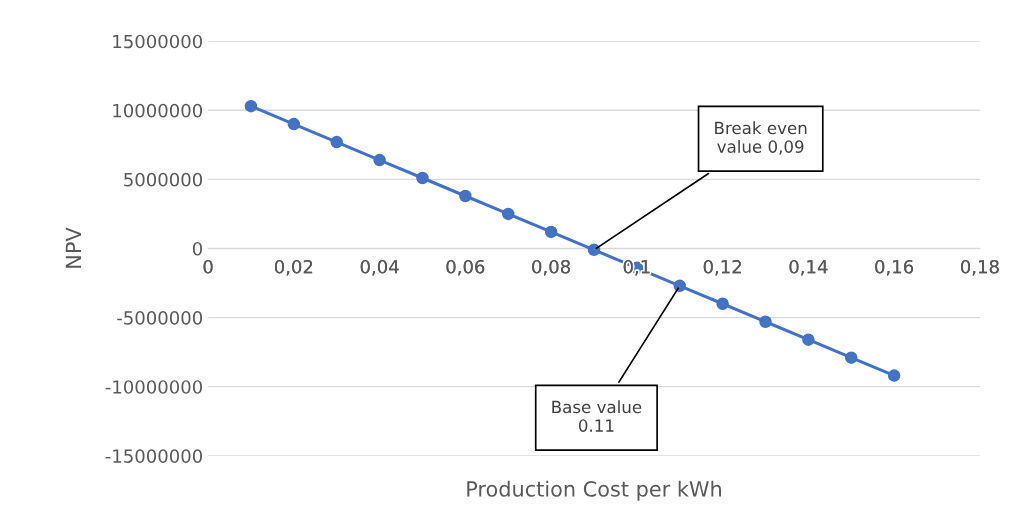 This screenshot has height=515, width=1025. Describe the element at coordinates (597, 416) in the screenshot. I see `annotation: Base value 0.11` at that location.